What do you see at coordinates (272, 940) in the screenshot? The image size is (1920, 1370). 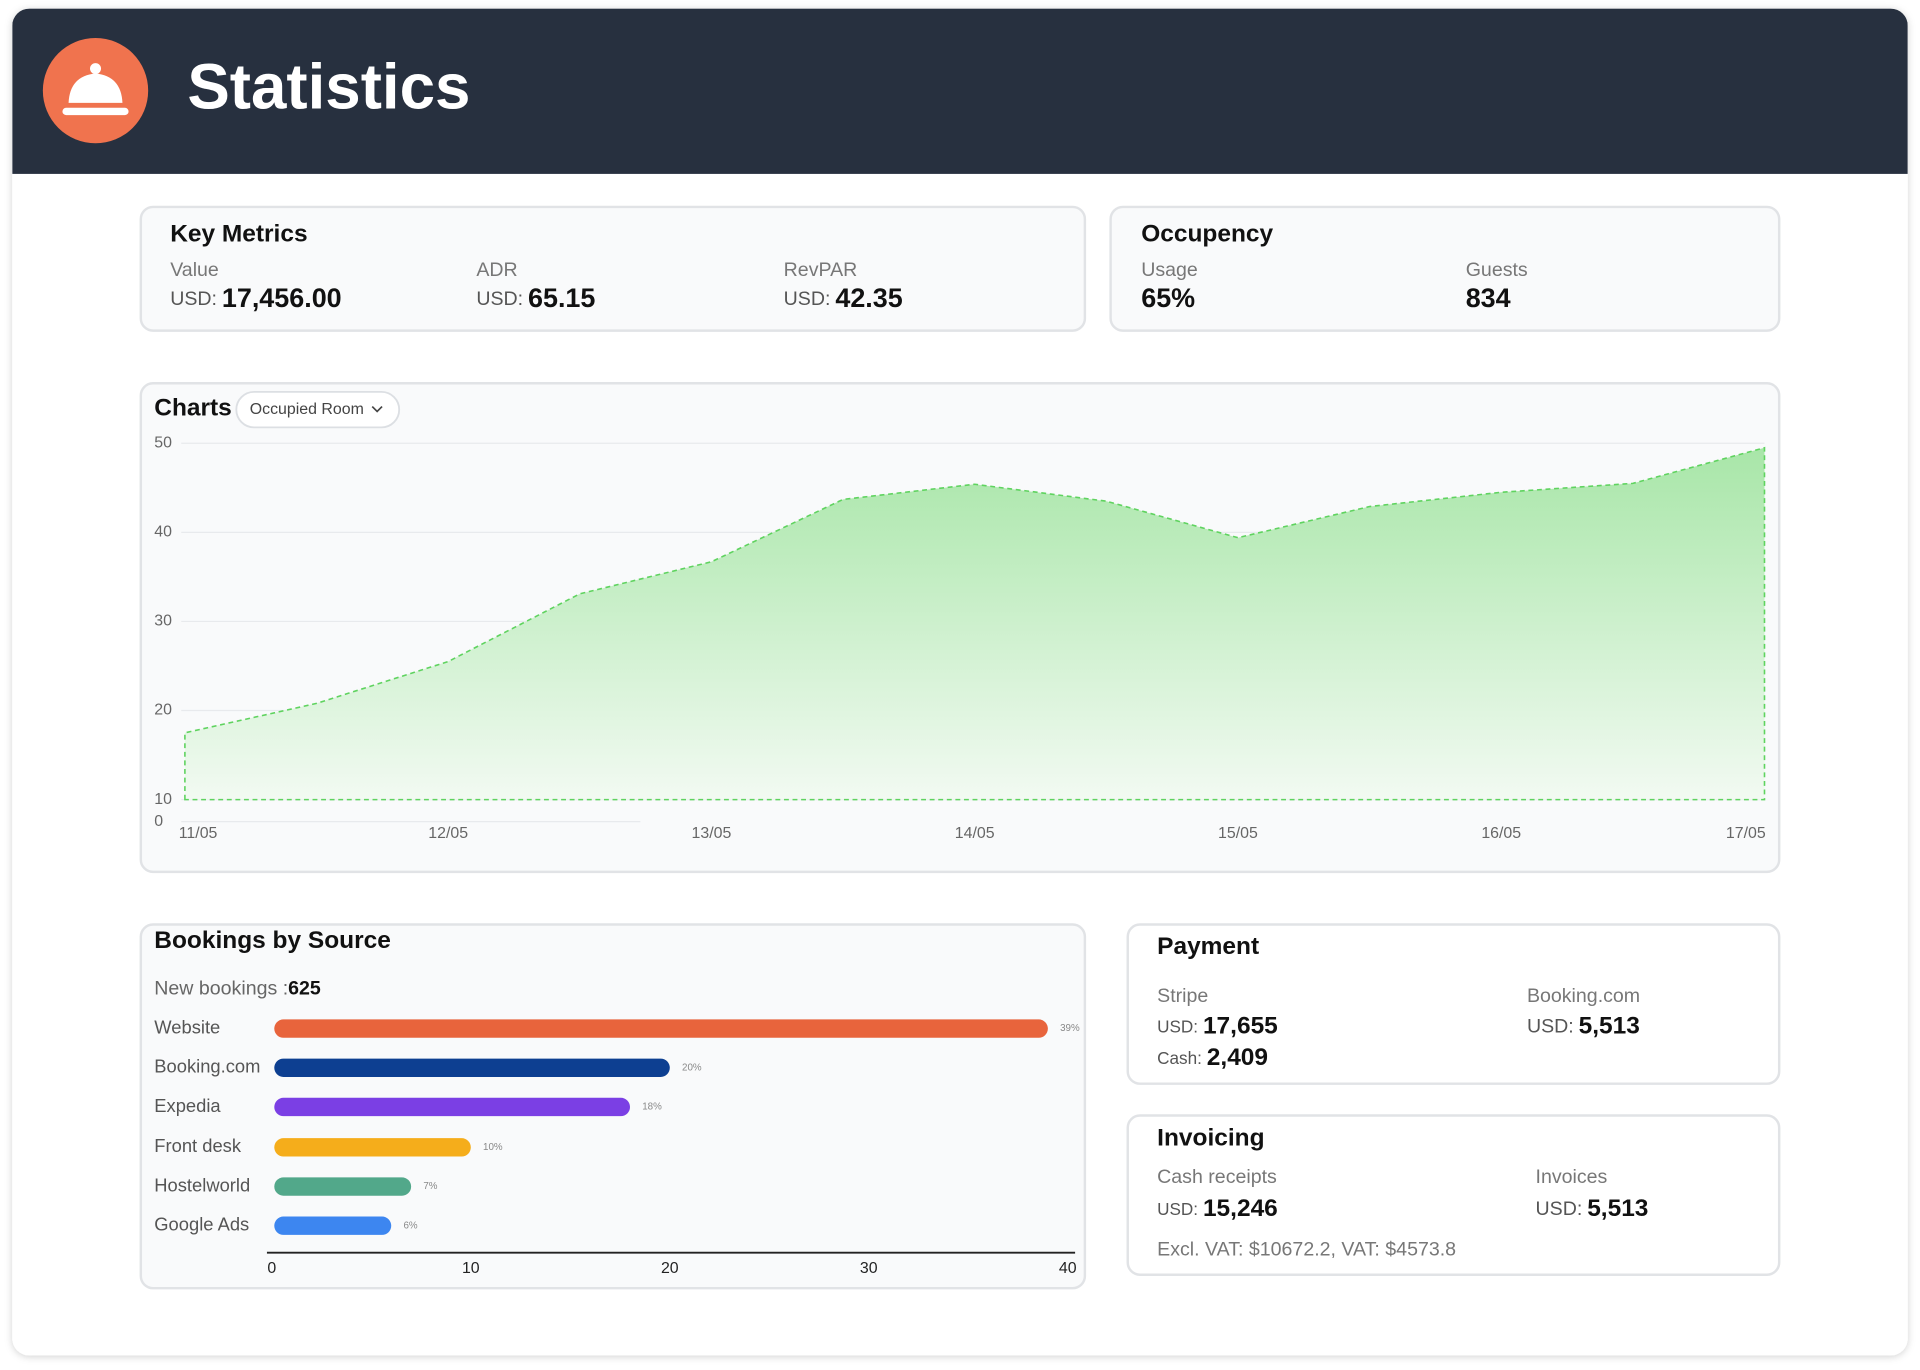 I see `card-title: Bookings by Source` at bounding box center [272, 940].